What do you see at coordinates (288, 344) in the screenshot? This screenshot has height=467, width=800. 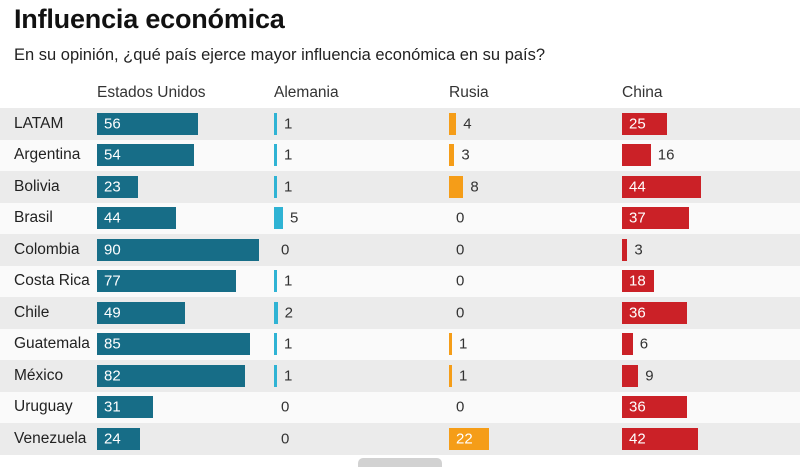 I see `value-label-alemania-guatemala: 1` at bounding box center [288, 344].